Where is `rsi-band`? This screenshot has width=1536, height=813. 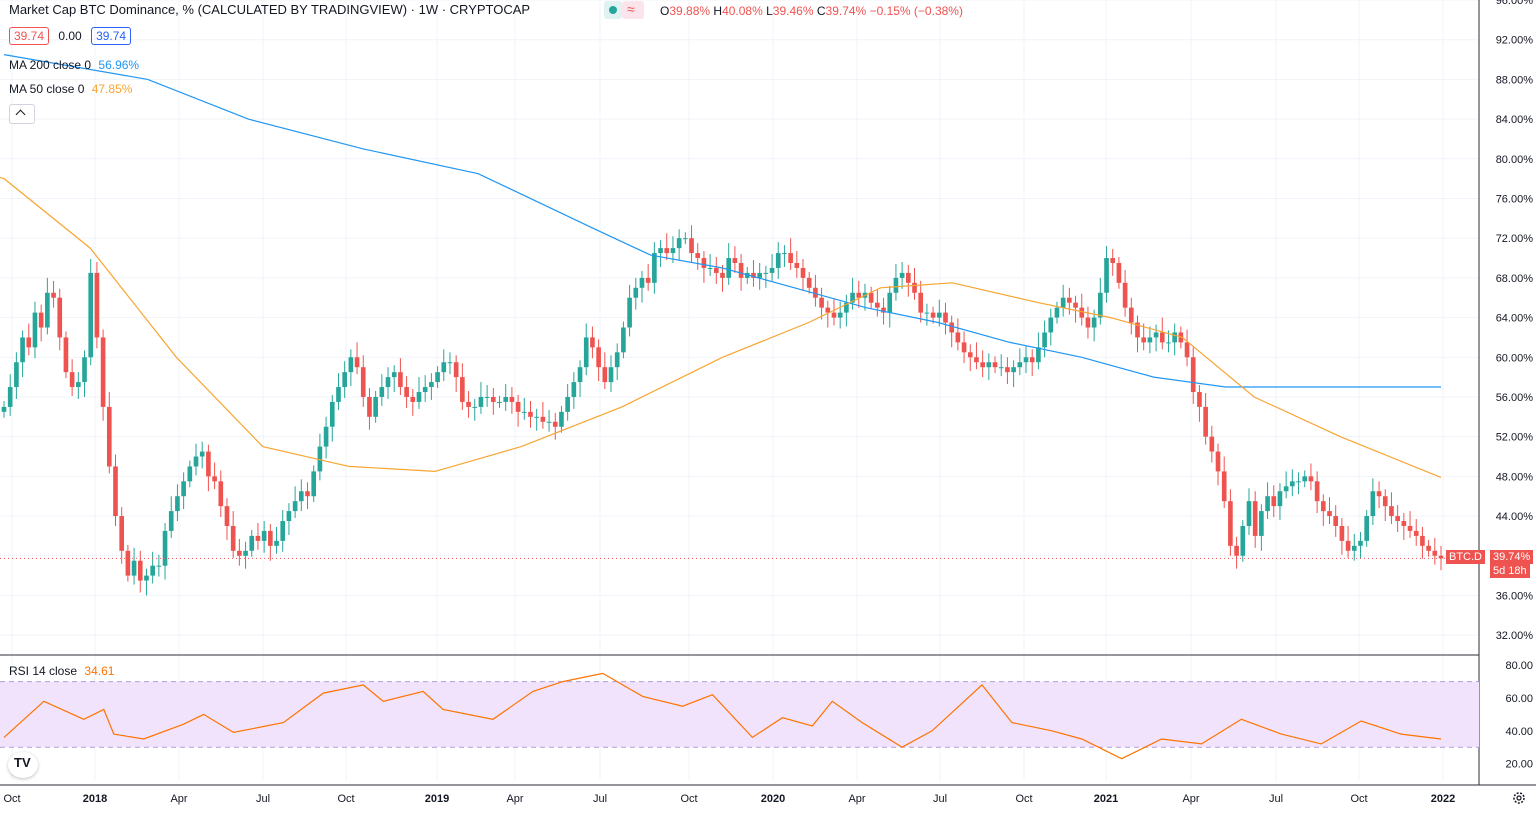 rsi-band is located at coordinates (739, 714).